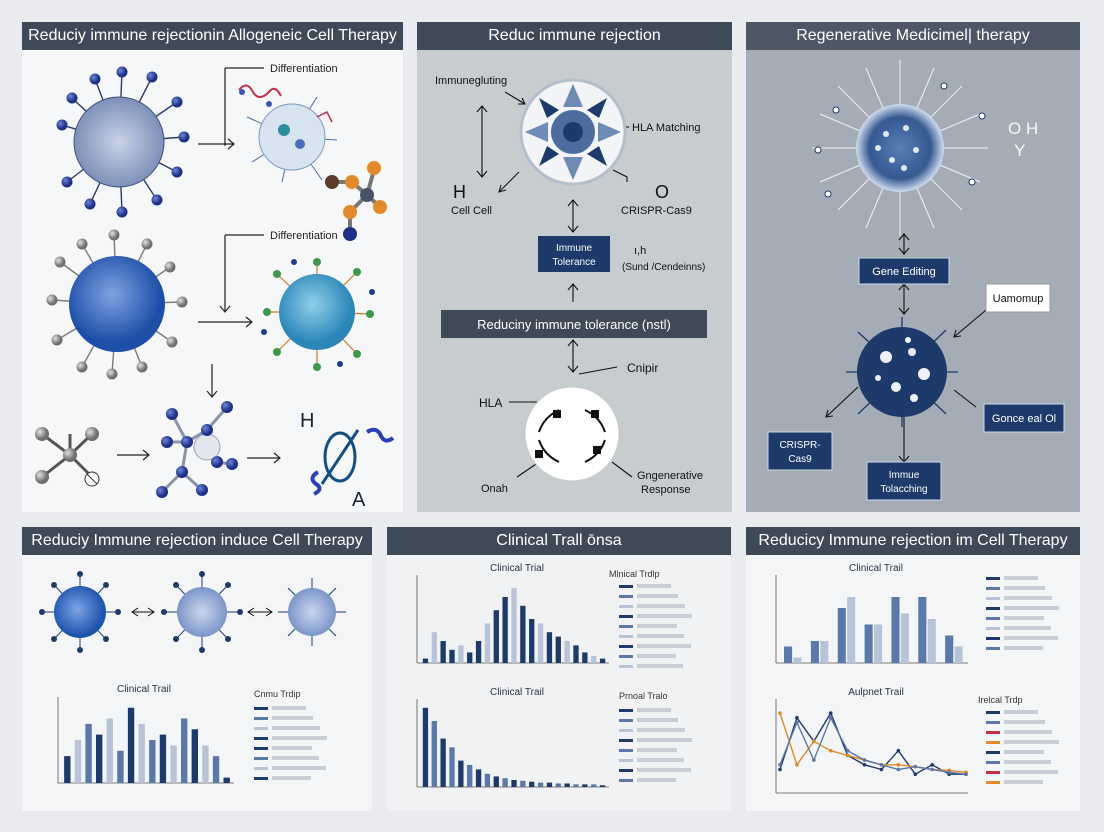 The width and height of the screenshot is (1104, 832). What do you see at coordinates (1000, 700) in the screenshot?
I see `legend-title-6b: Irelcal Trdp` at bounding box center [1000, 700].